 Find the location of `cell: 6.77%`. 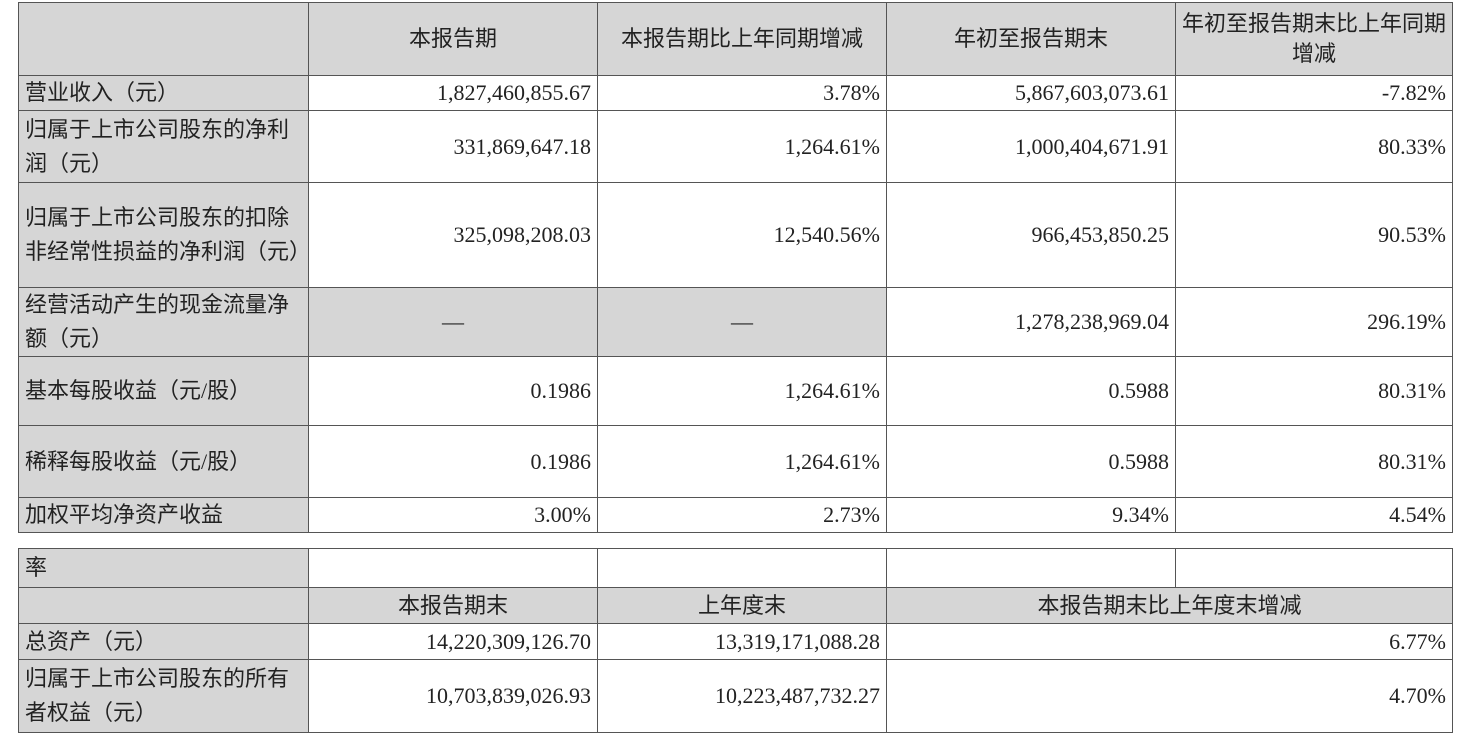

cell: 6.77% is located at coordinates (1169, 641).